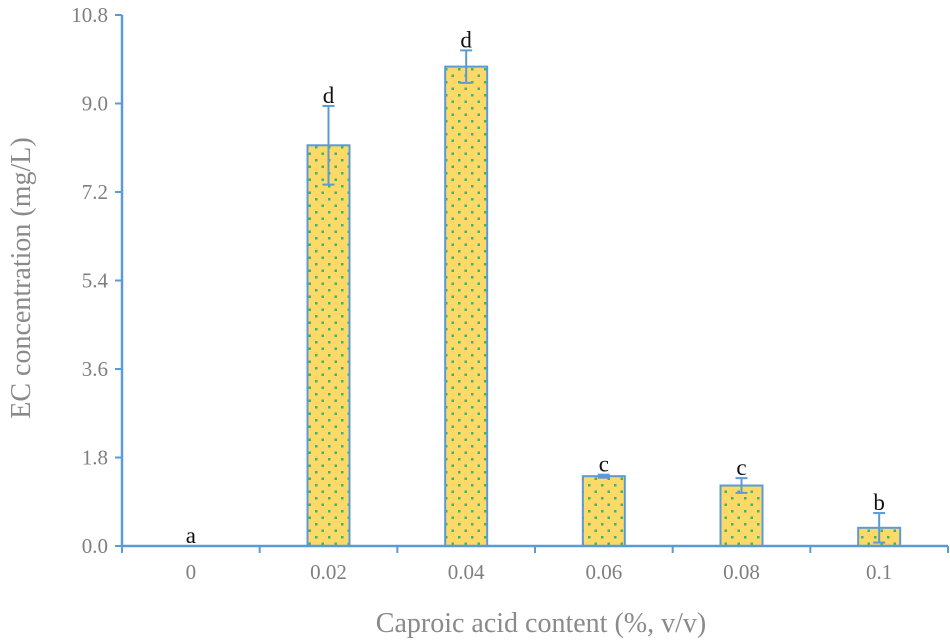  I want to click on y-tick-label: 5.4, so click(95, 281).